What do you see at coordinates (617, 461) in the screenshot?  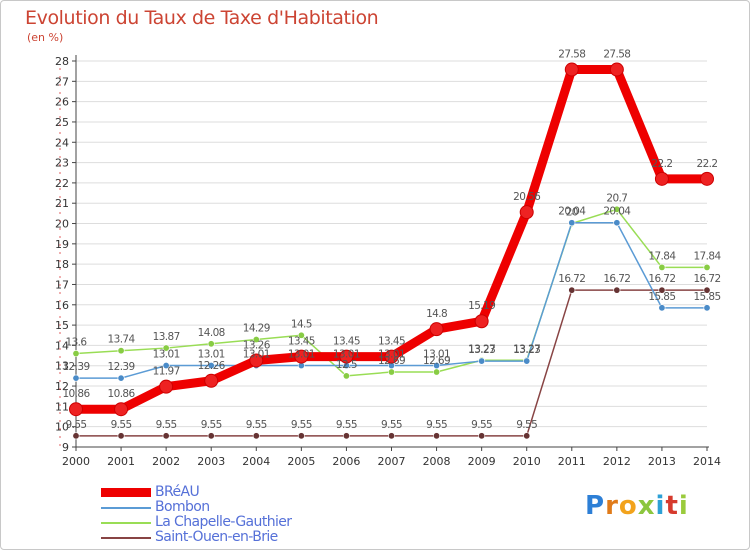 I see `x-tick-label: 2012` at bounding box center [617, 461].